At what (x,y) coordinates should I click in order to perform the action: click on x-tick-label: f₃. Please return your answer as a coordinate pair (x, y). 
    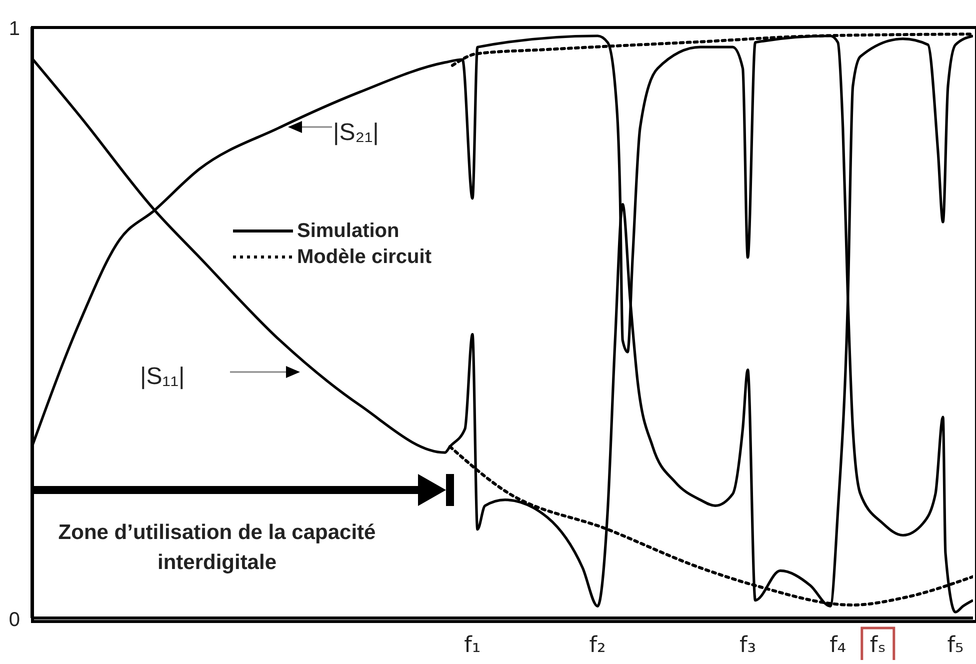
    Looking at the image, I should click on (747, 645).